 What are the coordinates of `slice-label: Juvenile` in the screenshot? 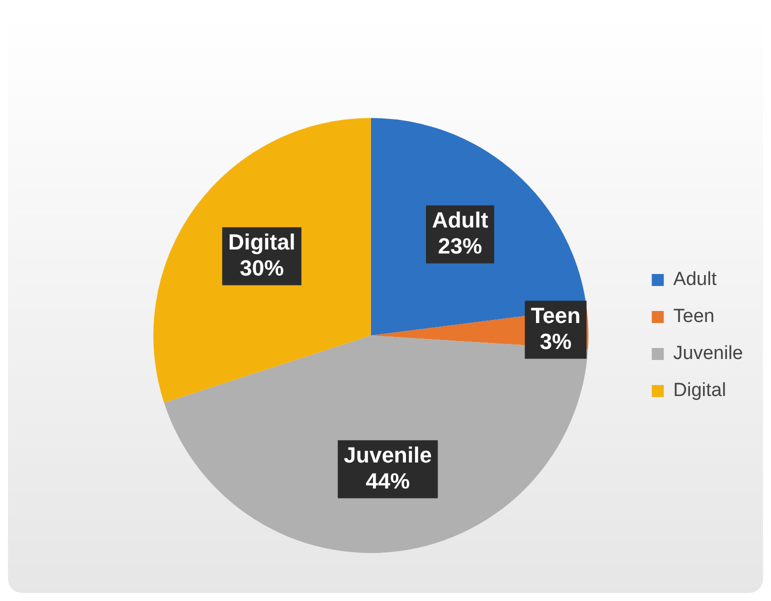 It's located at (388, 455).